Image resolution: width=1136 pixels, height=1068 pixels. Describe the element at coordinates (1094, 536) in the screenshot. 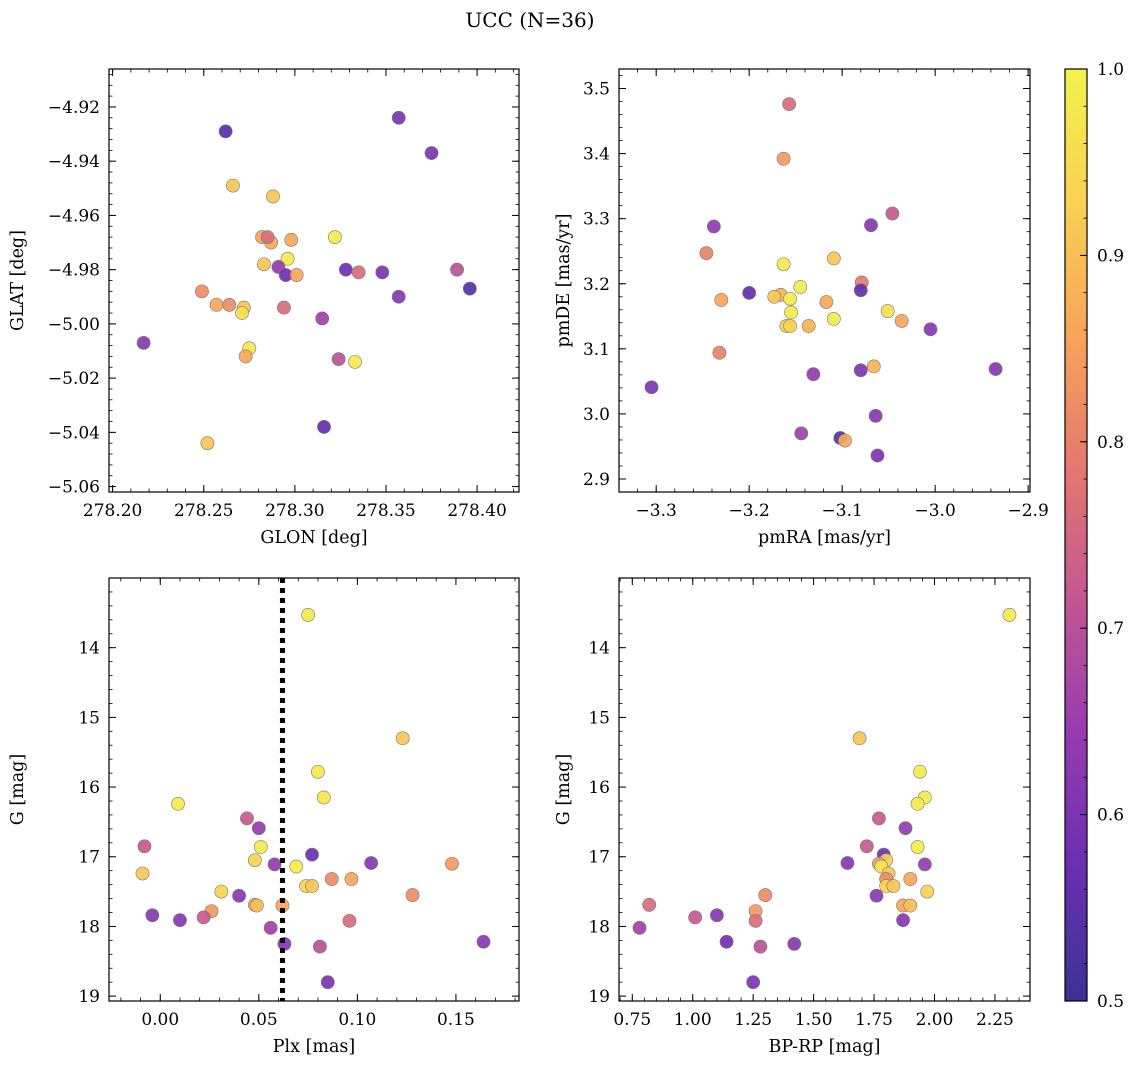

I see `colorbar: 0.5 0.6 0.7 0.8 0.9 1.0` at that location.